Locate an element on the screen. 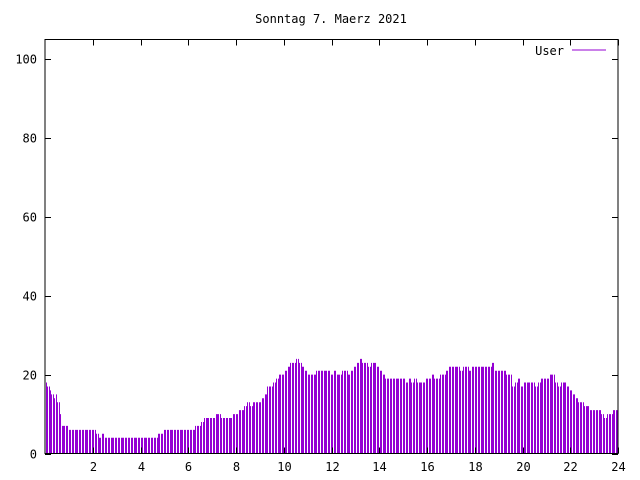 This screenshot has width=640, height=480. x-tick-label: 24 is located at coordinates (618, 467).